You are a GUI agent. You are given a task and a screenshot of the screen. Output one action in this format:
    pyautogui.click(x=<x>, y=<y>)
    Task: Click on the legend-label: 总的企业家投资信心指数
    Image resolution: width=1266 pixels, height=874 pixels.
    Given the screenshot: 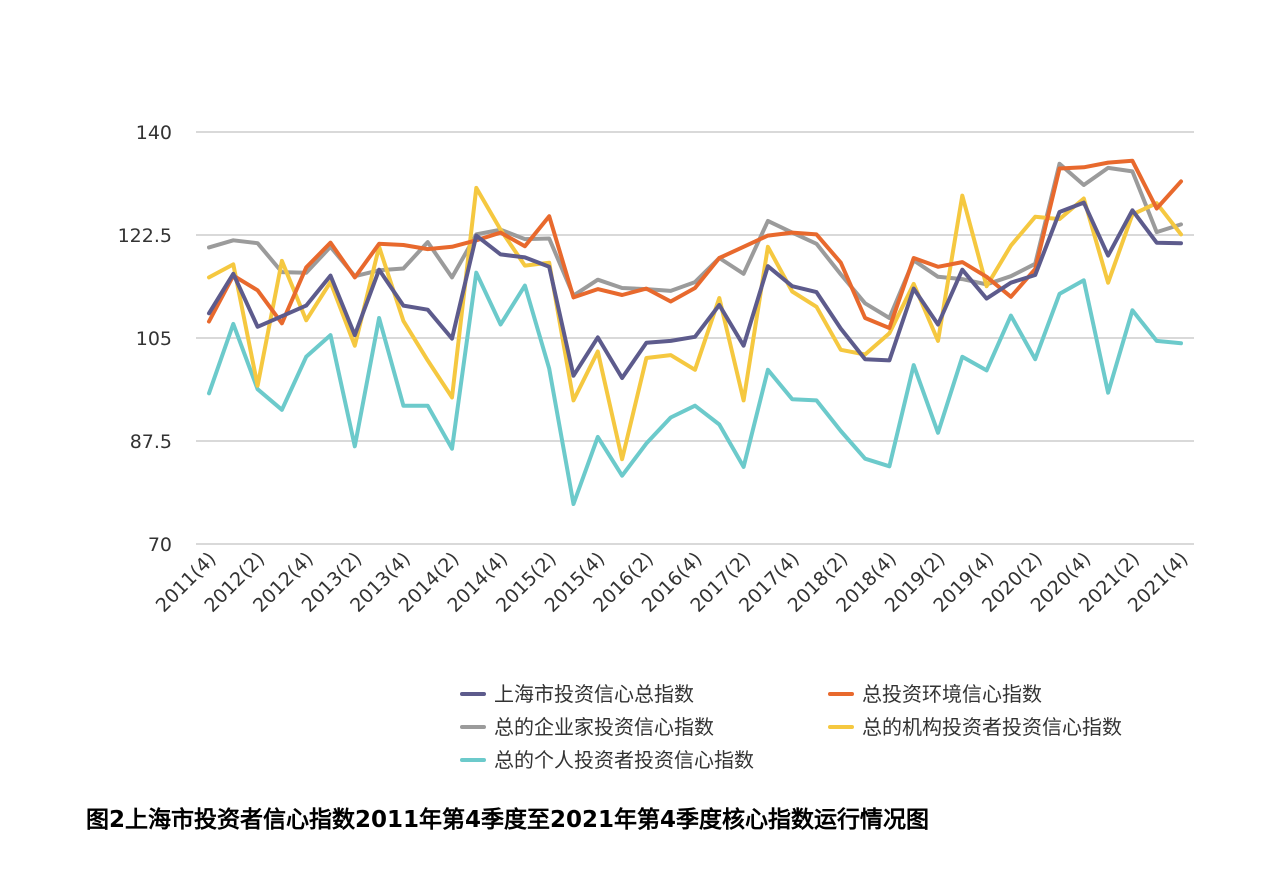 What is the action you would take?
    pyautogui.click(x=604, y=727)
    